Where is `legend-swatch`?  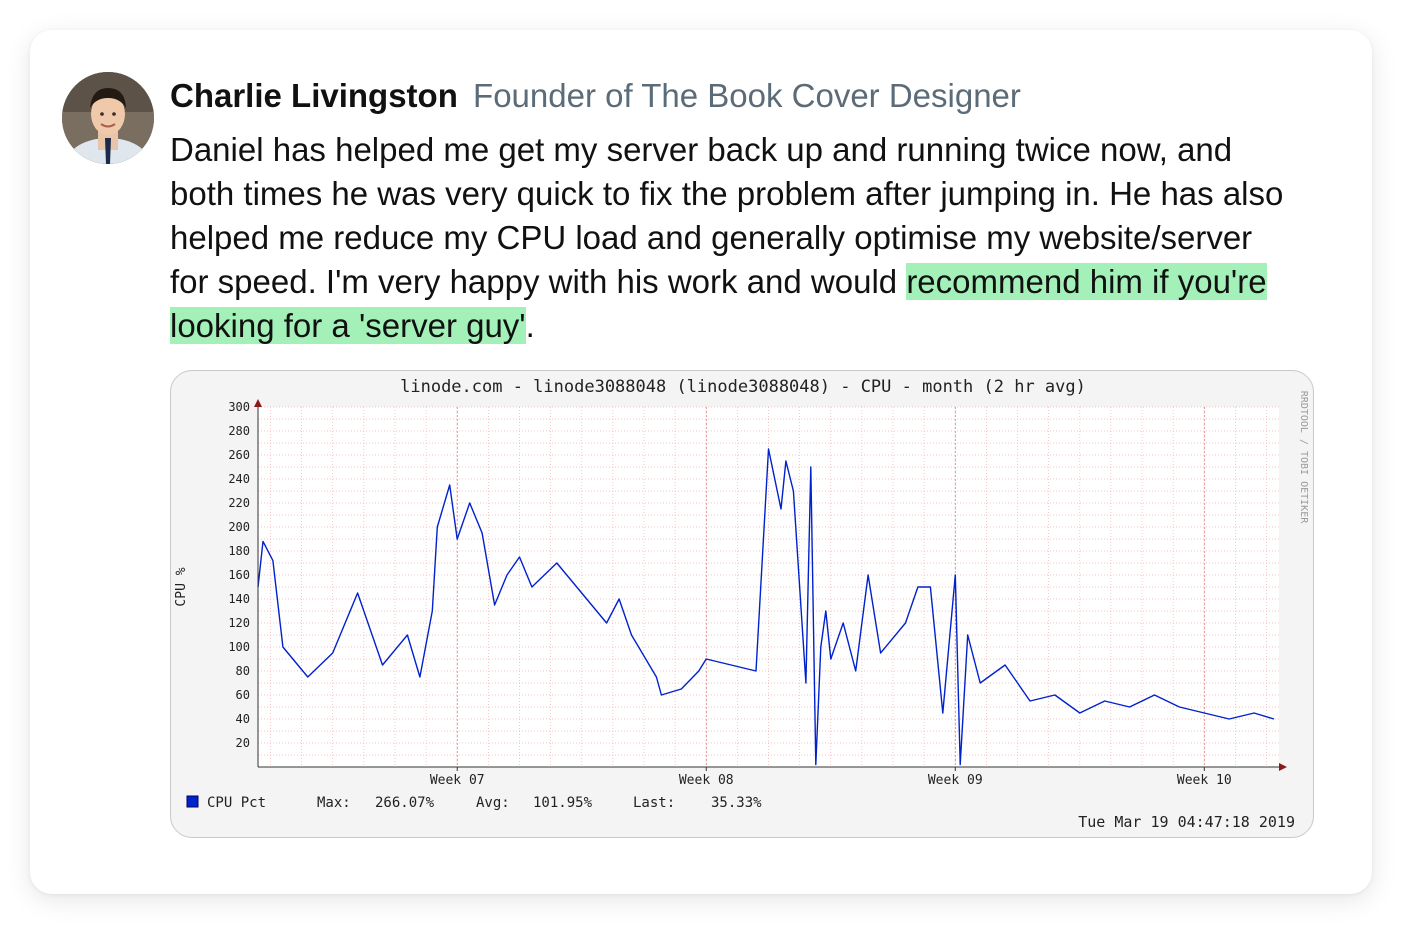
legend-swatch is located at coordinates (192, 801).